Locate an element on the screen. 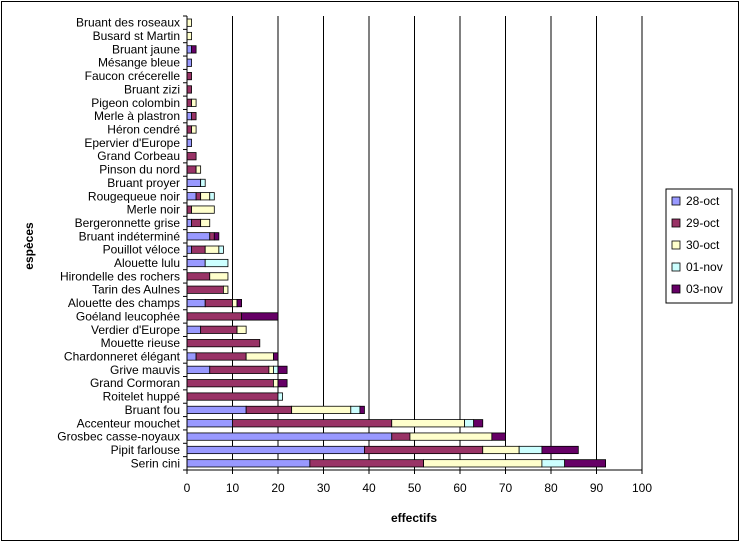  category-label: Grive mauvis is located at coordinates (145, 370).